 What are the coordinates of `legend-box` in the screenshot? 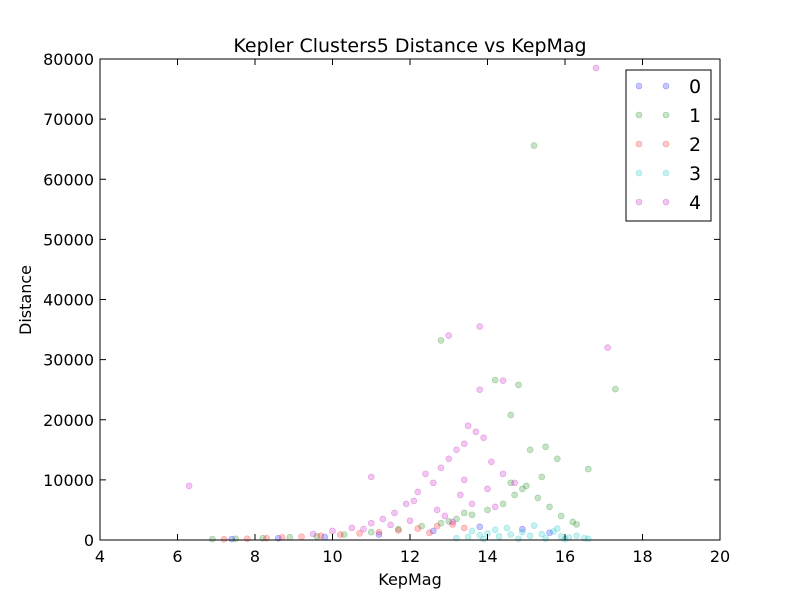 It's located at (668, 145).